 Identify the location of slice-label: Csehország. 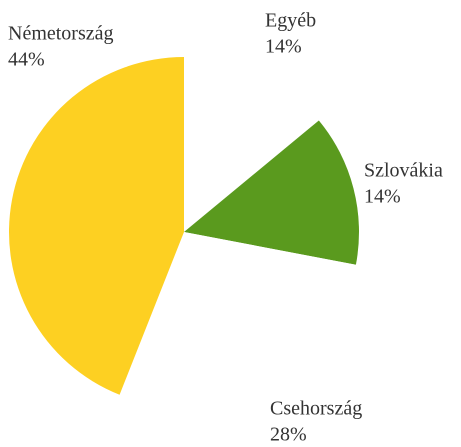
(316, 409).